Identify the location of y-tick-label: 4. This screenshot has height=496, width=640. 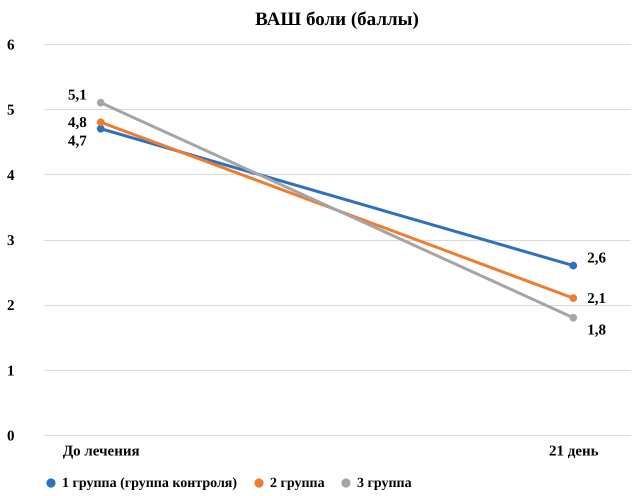
(11, 176).